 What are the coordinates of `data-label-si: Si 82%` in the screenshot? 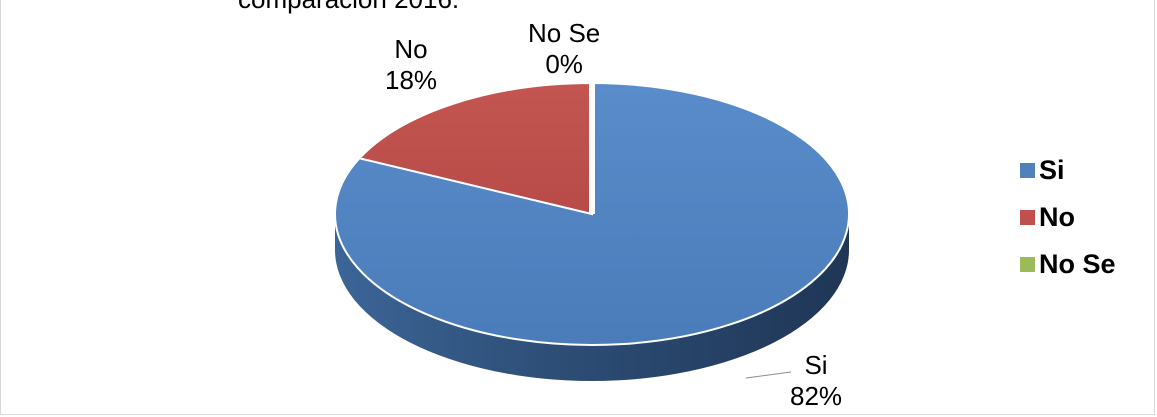 It's located at (816, 381).